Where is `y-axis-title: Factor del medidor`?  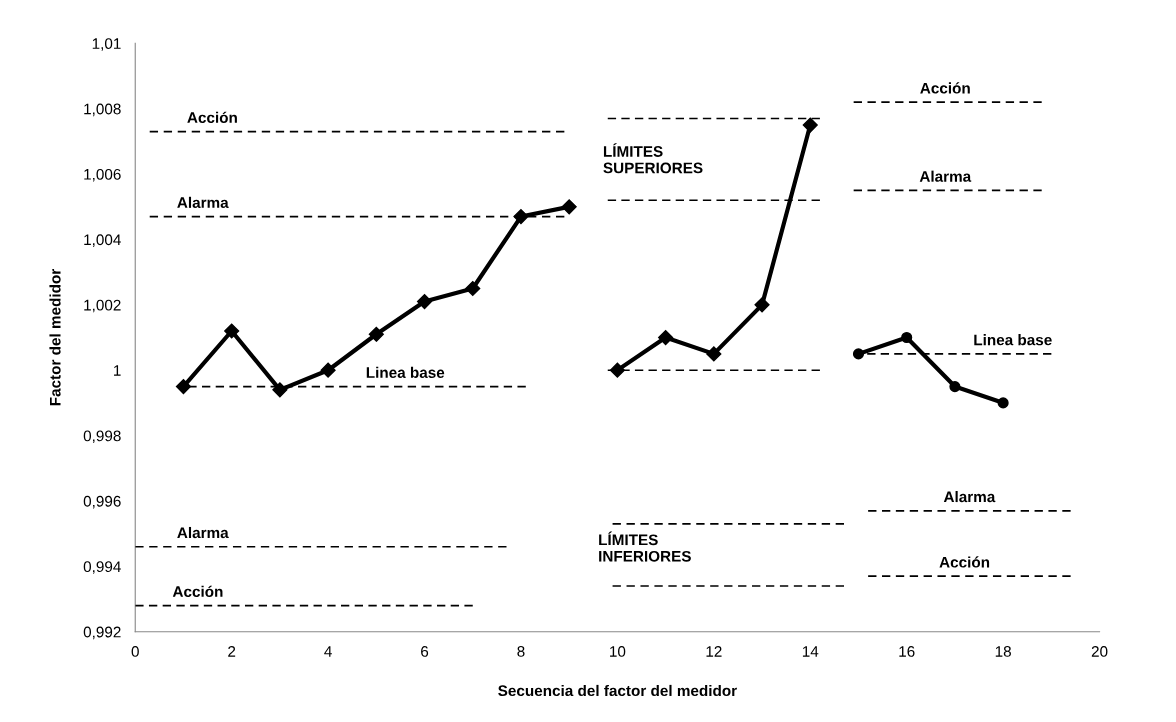
y-axis-title: Factor del medidor is located at coordinates (55, 337).